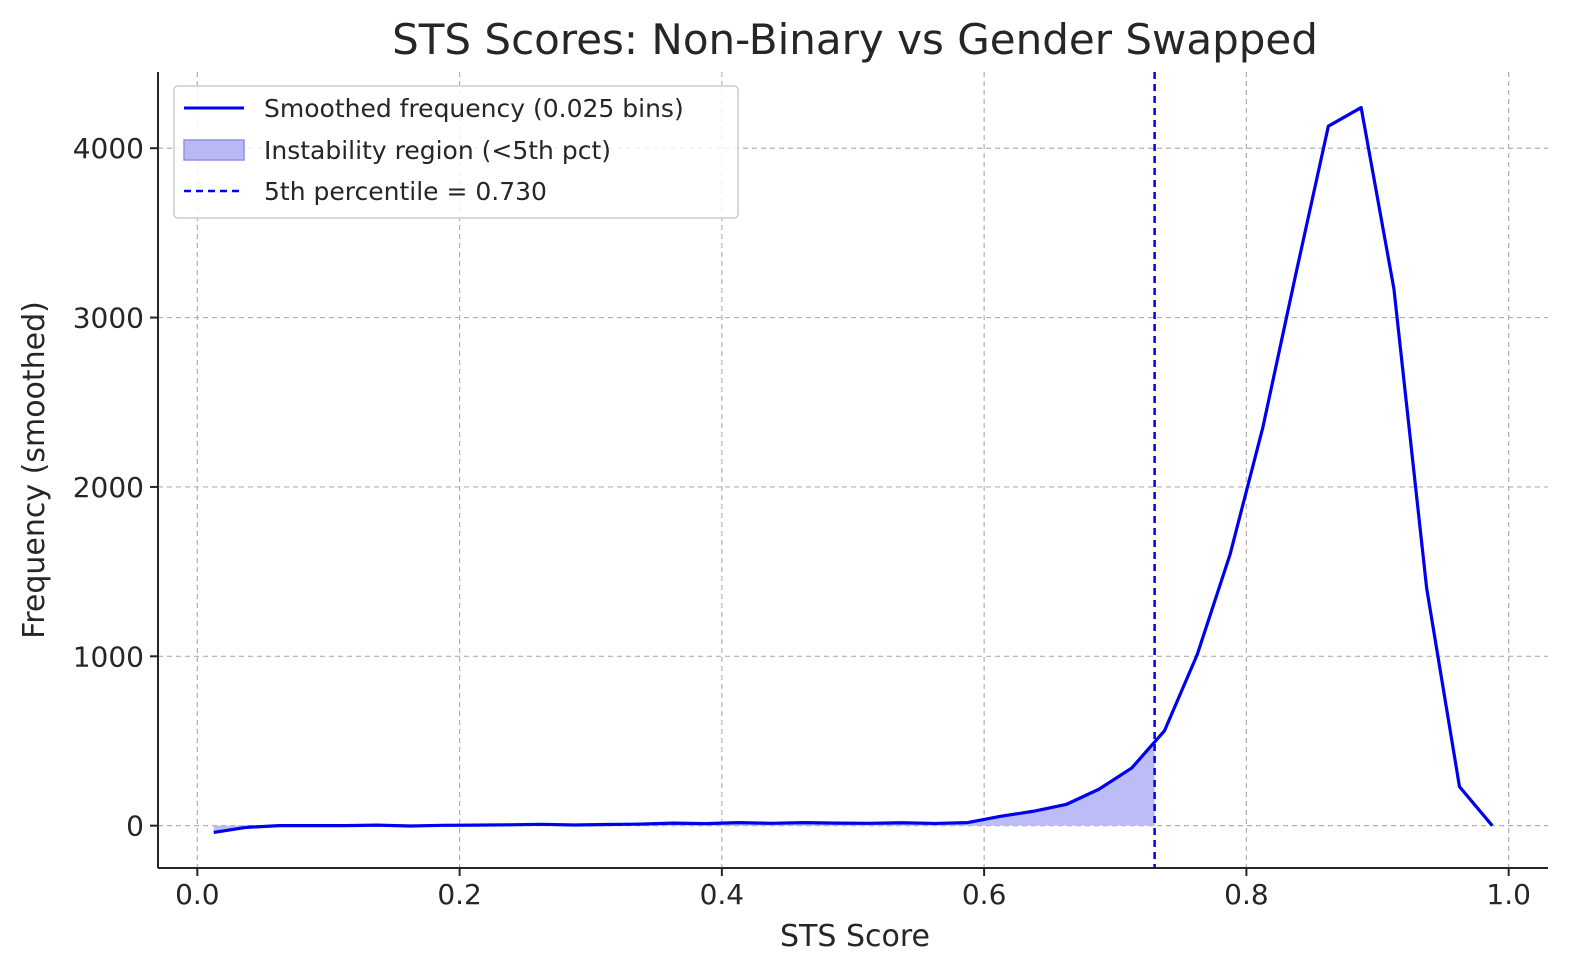 The height and width of the screenshot is (980, 1580). I want to click on x-tick-label: 1.0, so click(1508, 894).